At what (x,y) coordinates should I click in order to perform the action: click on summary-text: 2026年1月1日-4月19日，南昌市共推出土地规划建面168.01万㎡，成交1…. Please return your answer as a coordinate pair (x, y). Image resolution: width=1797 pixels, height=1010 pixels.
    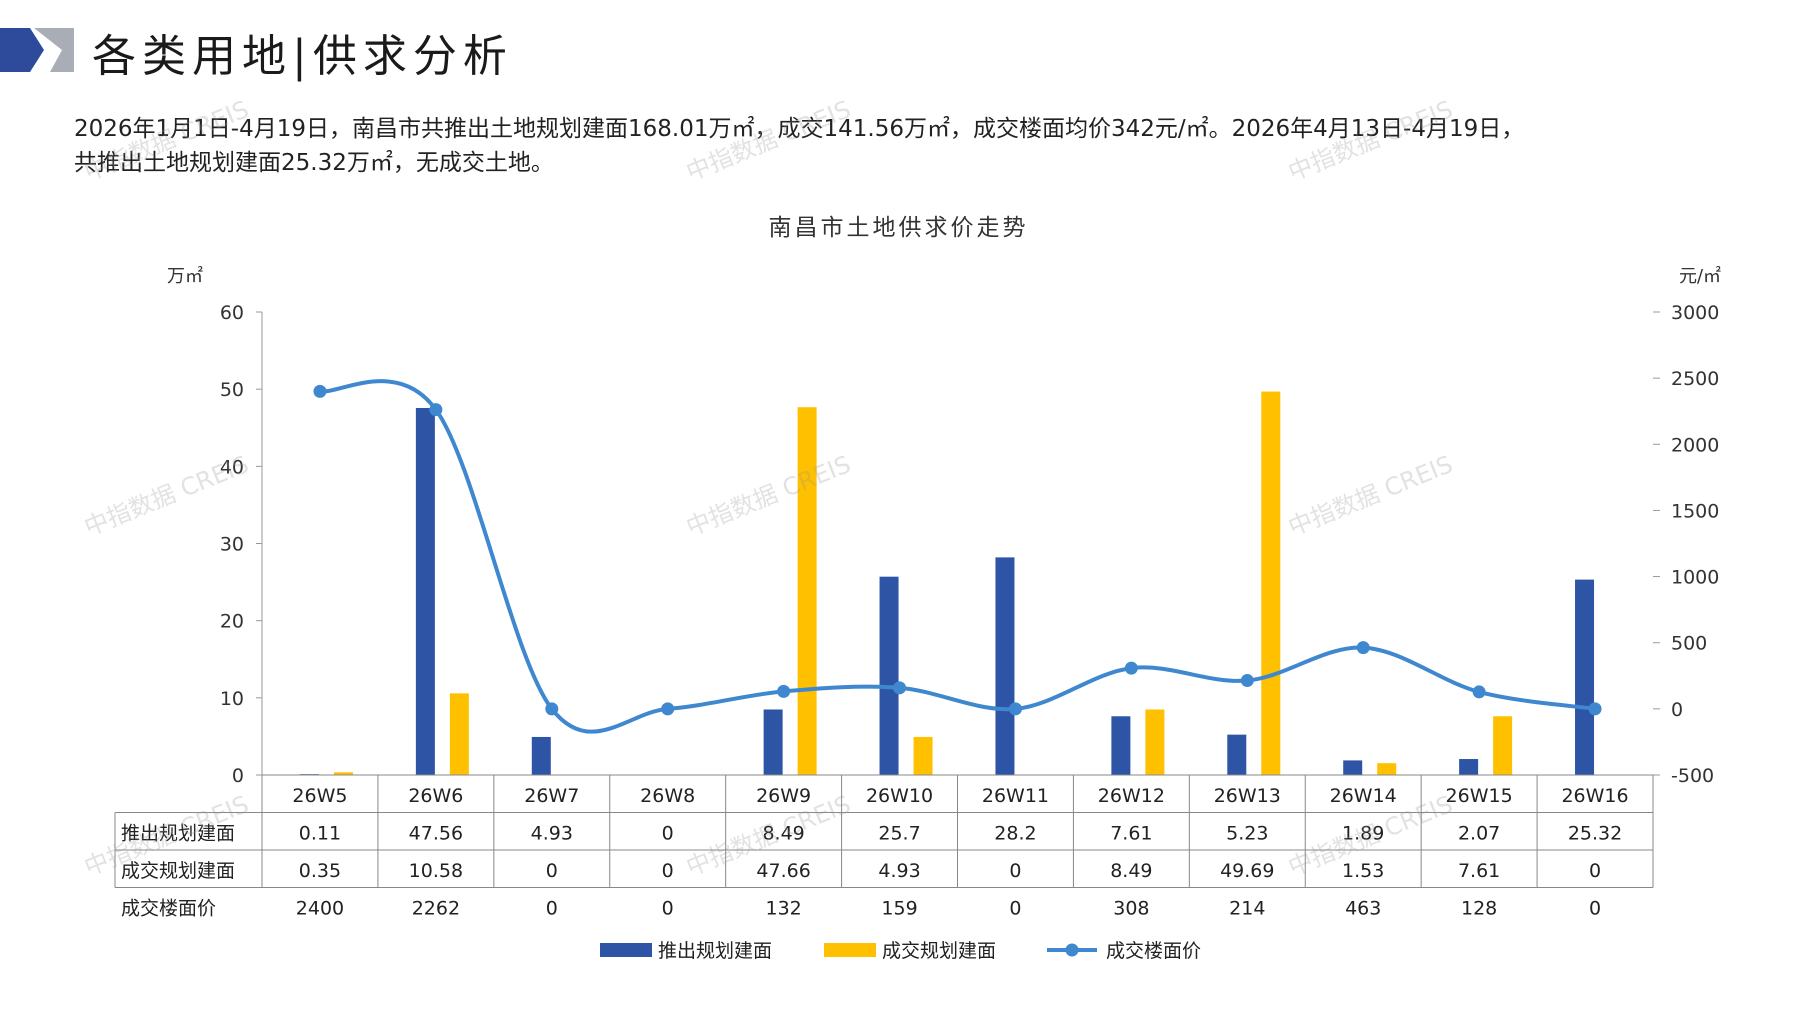
    Looking at the image, I should click on (899, 146).